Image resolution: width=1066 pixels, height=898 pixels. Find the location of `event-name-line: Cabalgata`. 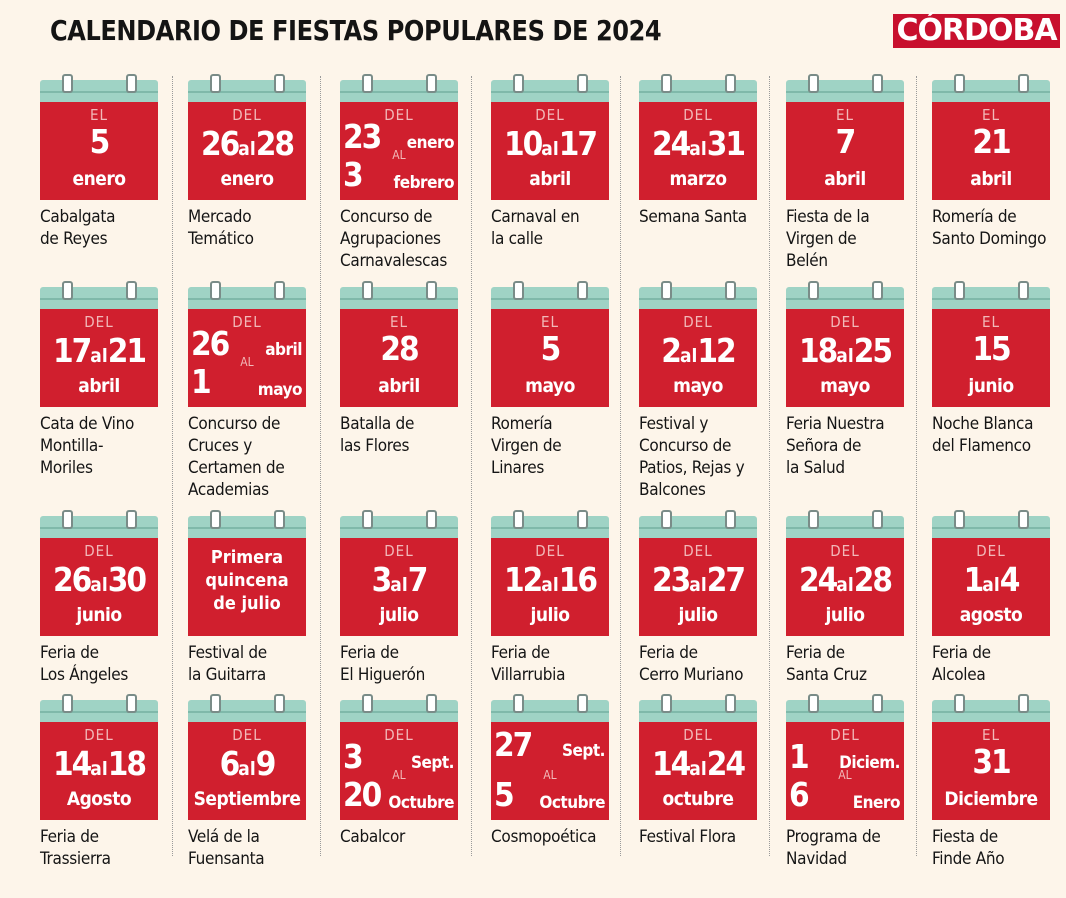

event-name-line: Cabalgata is located at coordinates (78, 217).